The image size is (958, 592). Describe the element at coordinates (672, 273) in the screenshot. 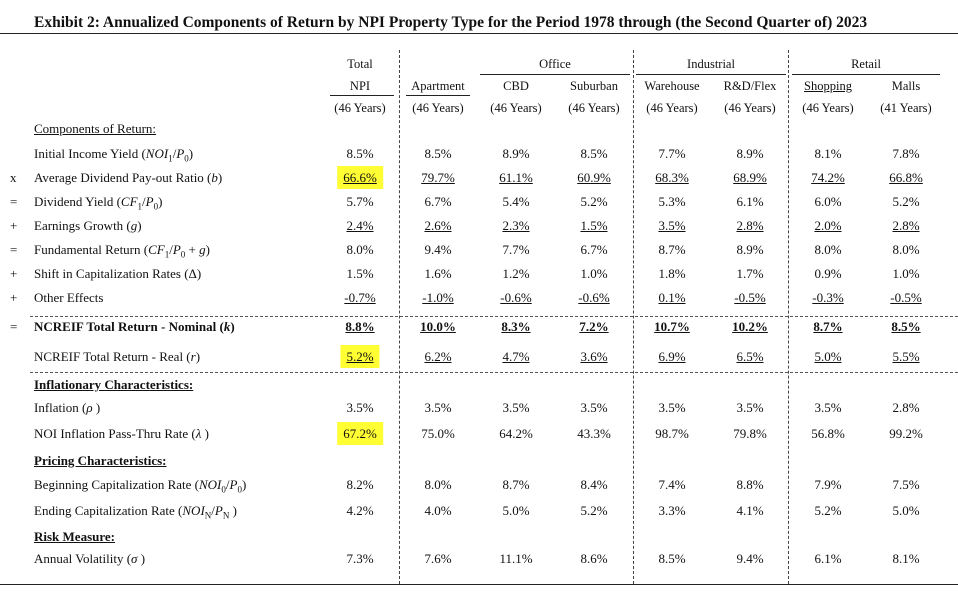

I see `table-cell: 1.8%` at that location.